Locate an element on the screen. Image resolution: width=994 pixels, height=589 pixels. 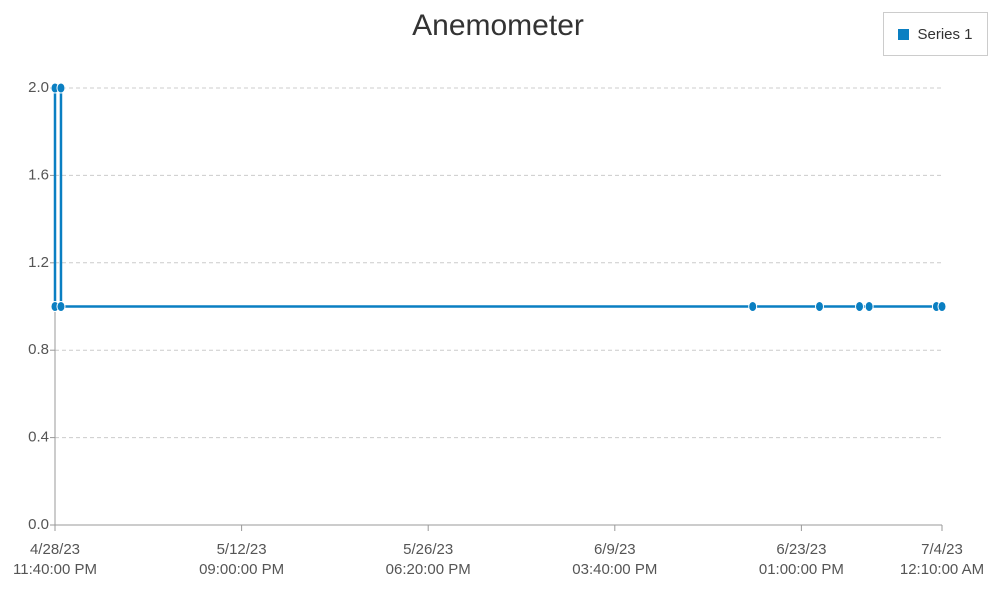
x-tick-label: 7/4/23 12:10:00 AM is located at coordinates (942, 559).